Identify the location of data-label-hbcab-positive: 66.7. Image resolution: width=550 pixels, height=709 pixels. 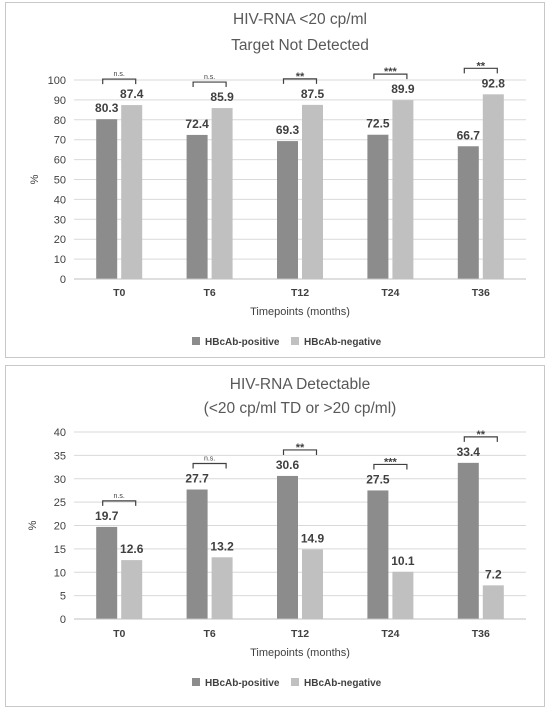
(469, 135).